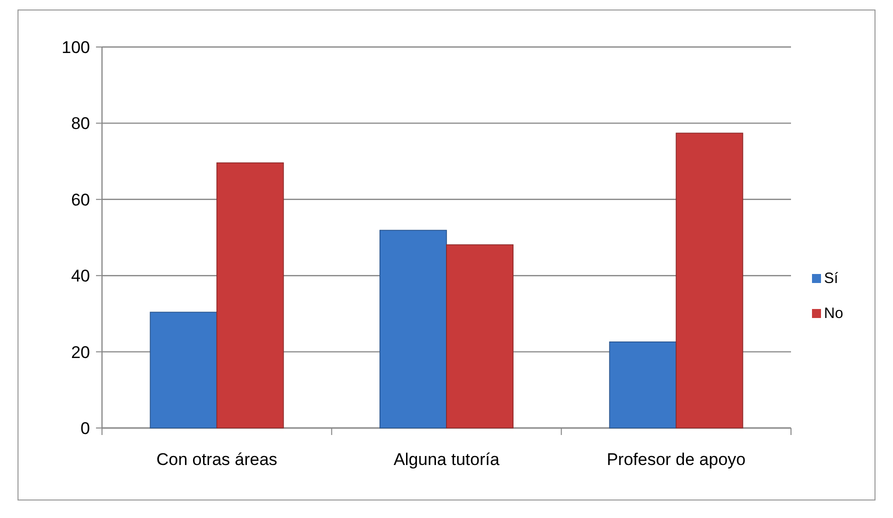  Describe the element at coordinates (834, 313) in the screenshot. I see `legend-label: No` at that location.